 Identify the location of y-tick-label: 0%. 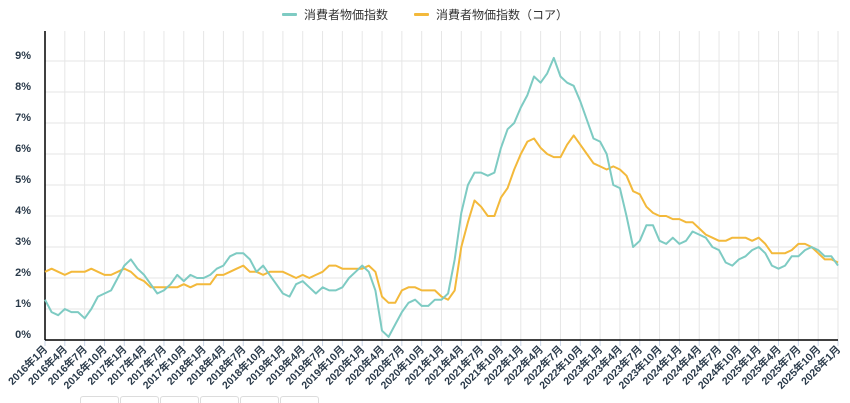
(23, 335).